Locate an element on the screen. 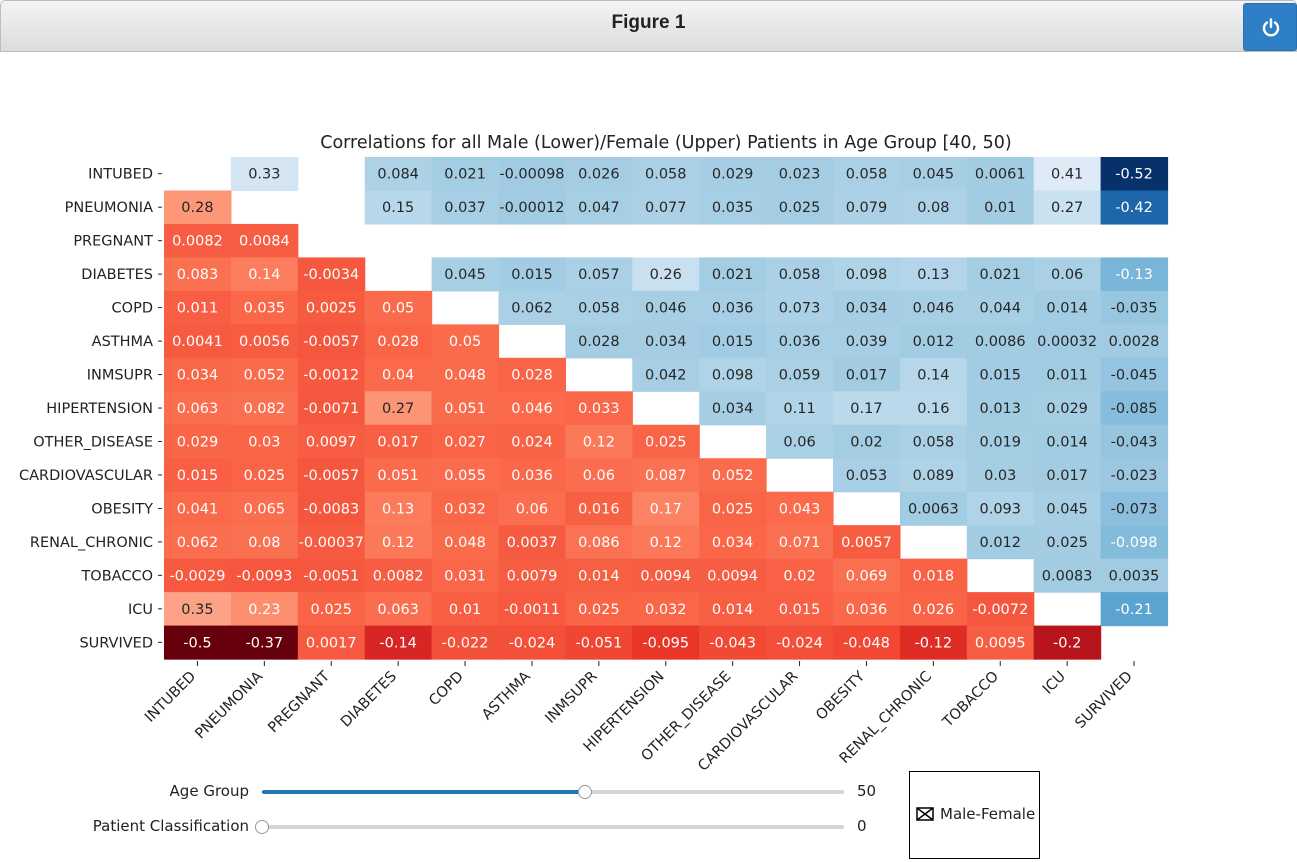  heatmap-cell-label: 0.048 is located at coordinates (465, 543).